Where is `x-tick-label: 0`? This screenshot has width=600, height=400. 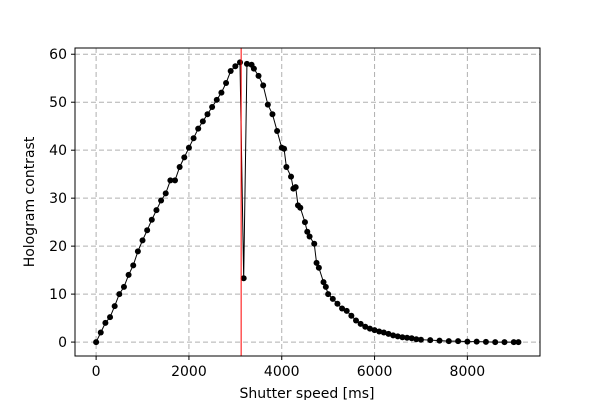
x-tick-label: 0 is located at coordinates (96, 372).